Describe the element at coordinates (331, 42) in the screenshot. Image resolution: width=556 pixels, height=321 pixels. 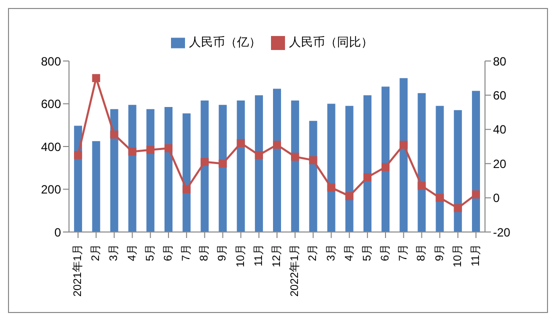
I see `legend-label: 人民币（同比）` at that location.